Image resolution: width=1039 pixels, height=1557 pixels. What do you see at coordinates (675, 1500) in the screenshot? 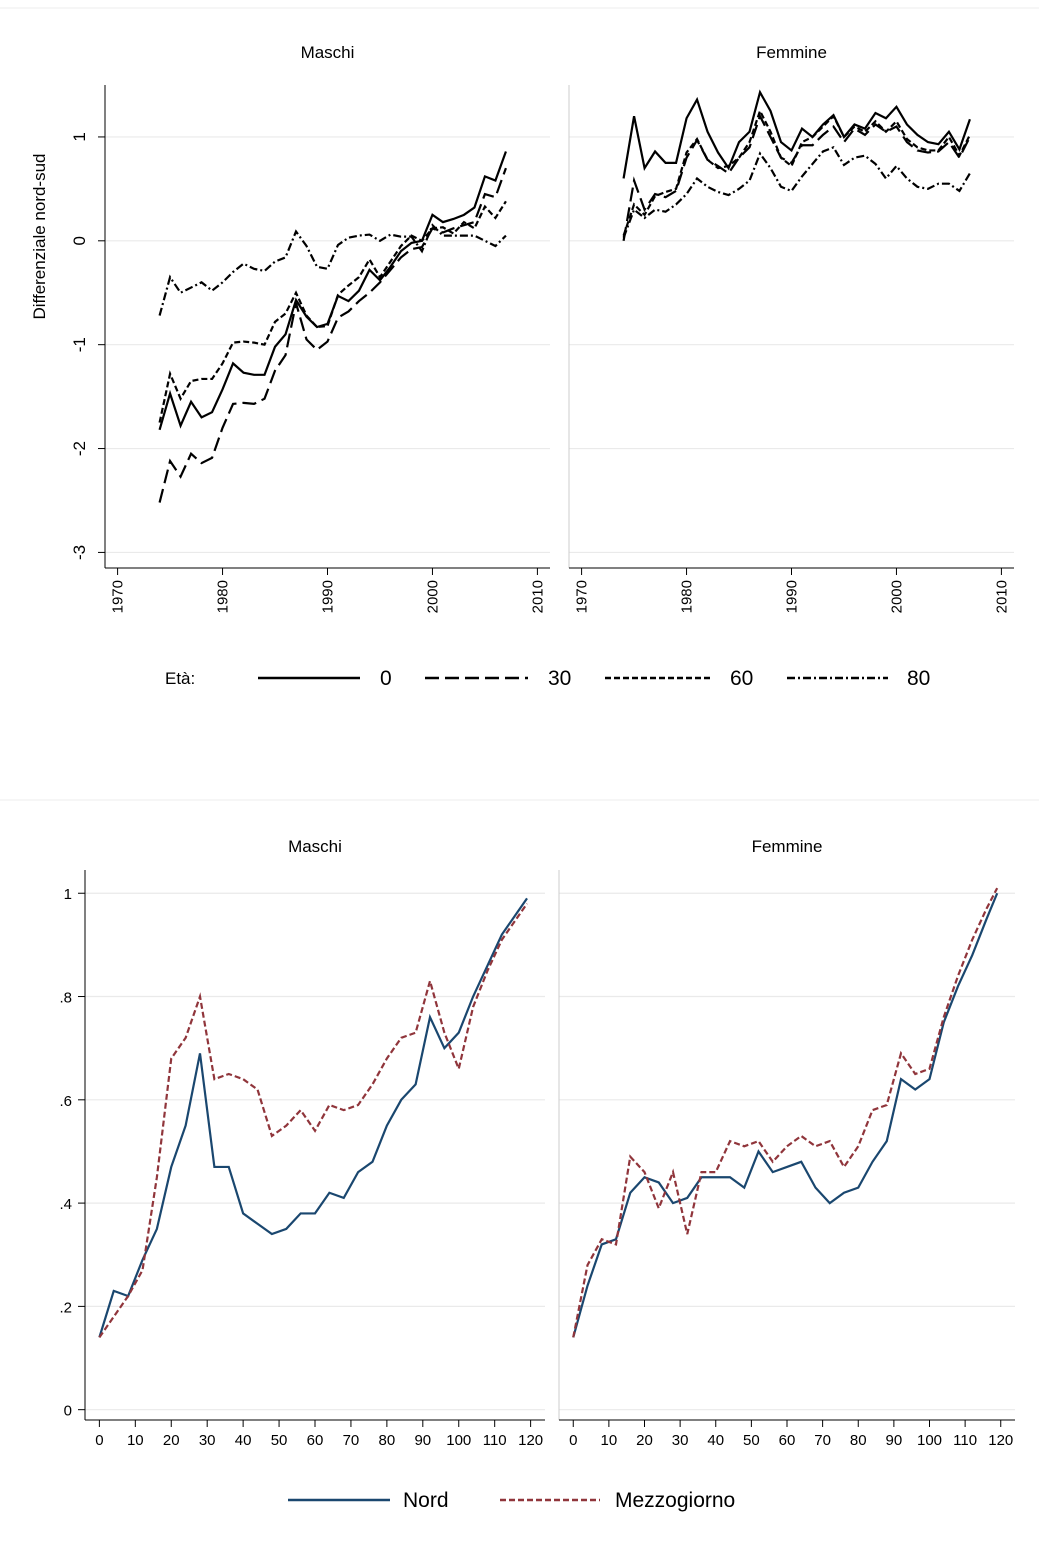
I see `legend-label: Mezzogiorno` at bounding box center [675, 1500].